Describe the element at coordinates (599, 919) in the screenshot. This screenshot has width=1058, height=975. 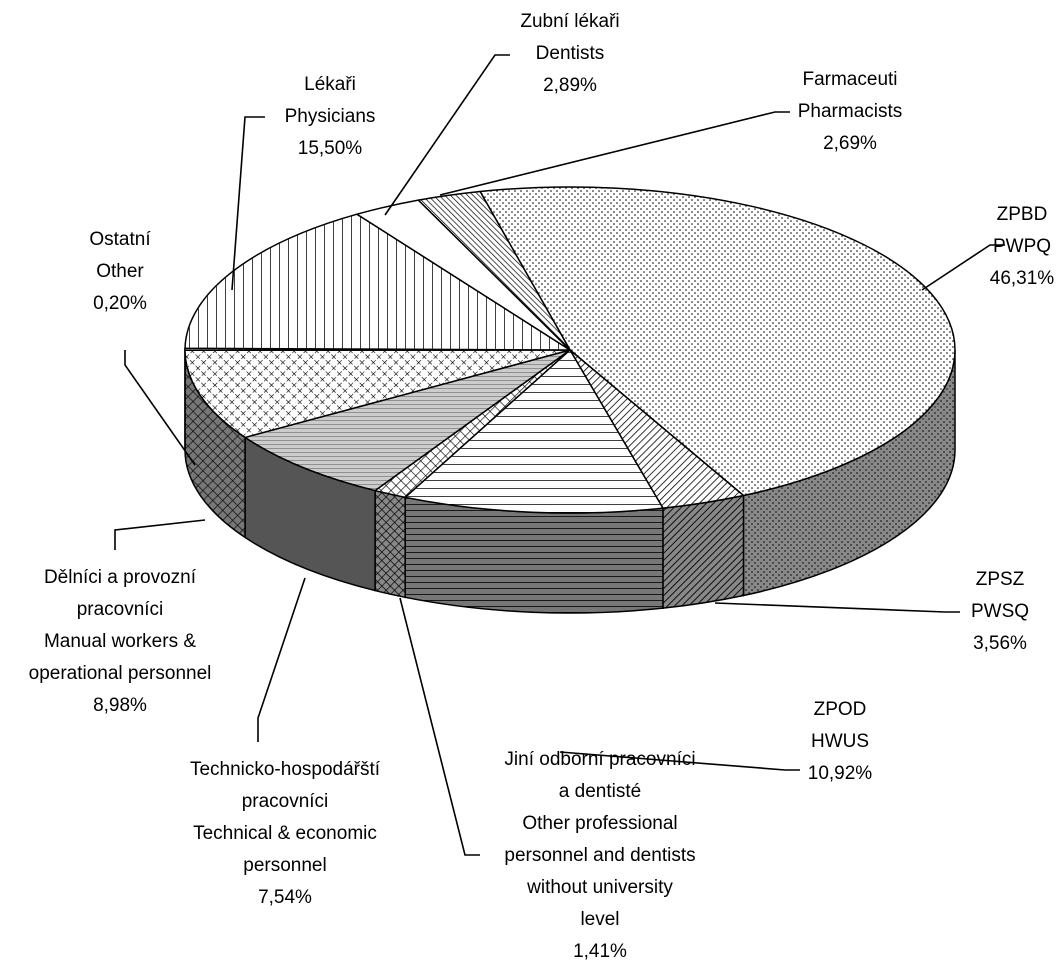
I see `slice-label: level` at that location.